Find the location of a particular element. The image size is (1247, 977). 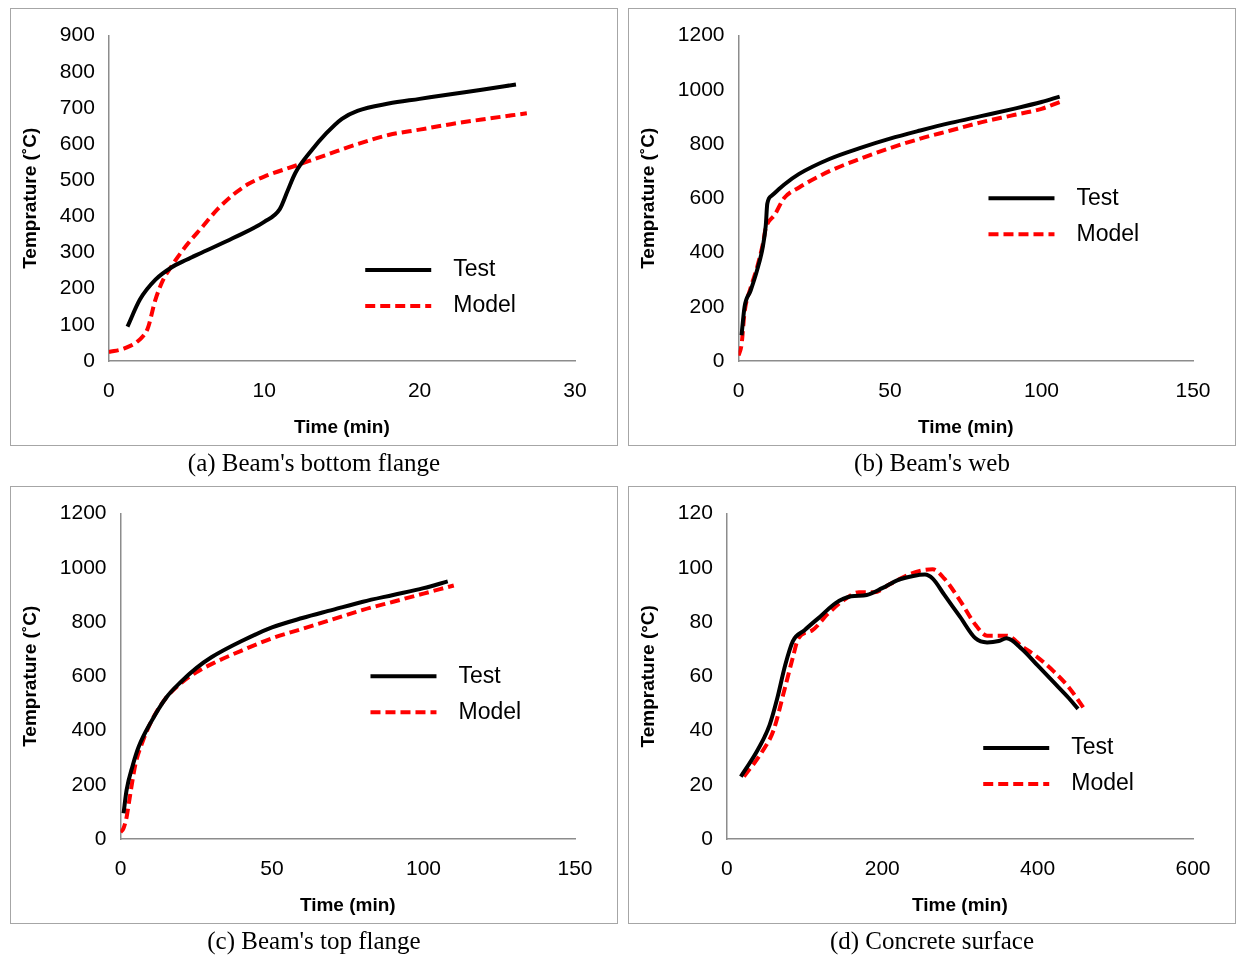

x-tick-label: 20 is located at coordinates (419, 390).